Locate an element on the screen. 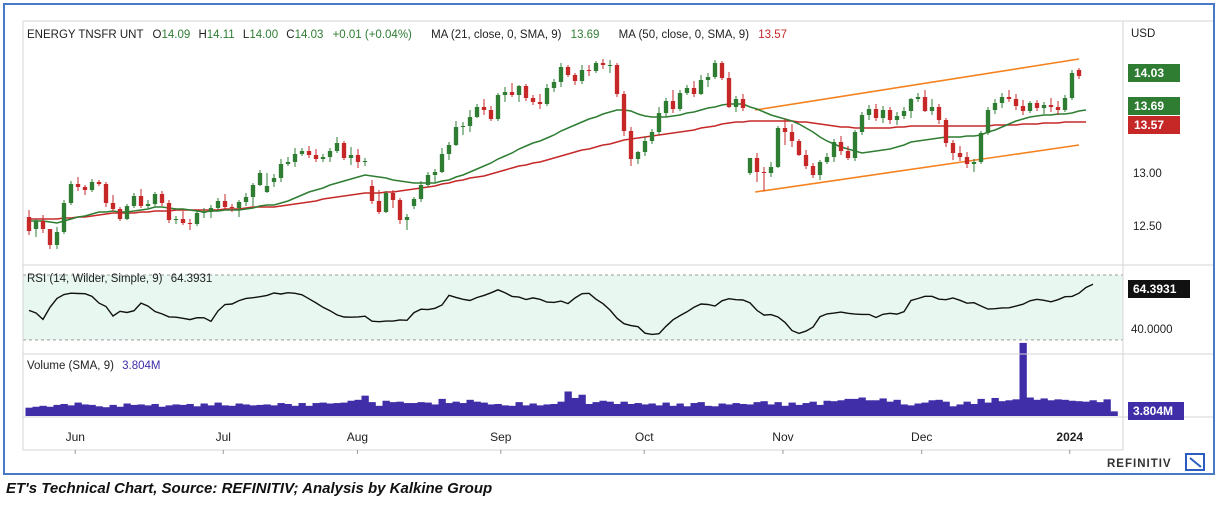 The image size is (1220, 508). volume-tag-text: 3.804M is located at coordinates (1153, 411).